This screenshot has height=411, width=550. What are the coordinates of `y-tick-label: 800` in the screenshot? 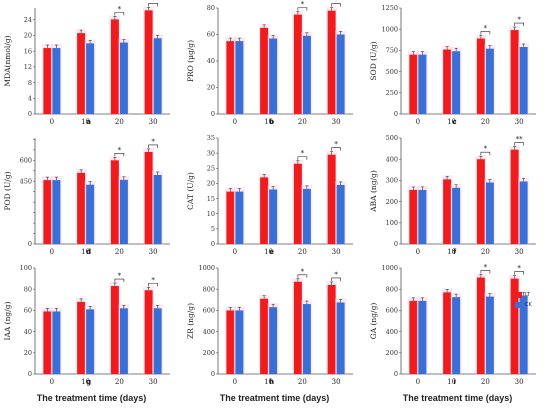 It's located at (392, 289).